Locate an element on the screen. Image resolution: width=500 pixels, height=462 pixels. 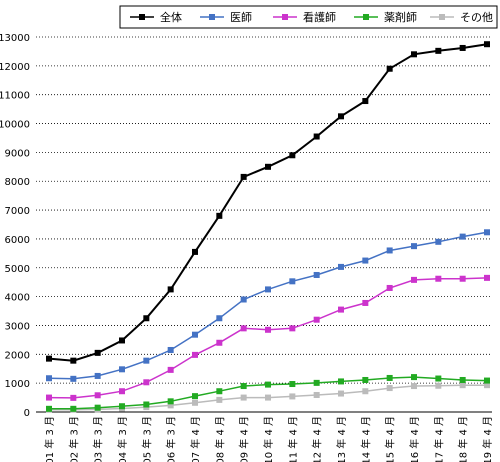
x-tick-label: '19 年 4 月 is located at coordinates (487, 439).